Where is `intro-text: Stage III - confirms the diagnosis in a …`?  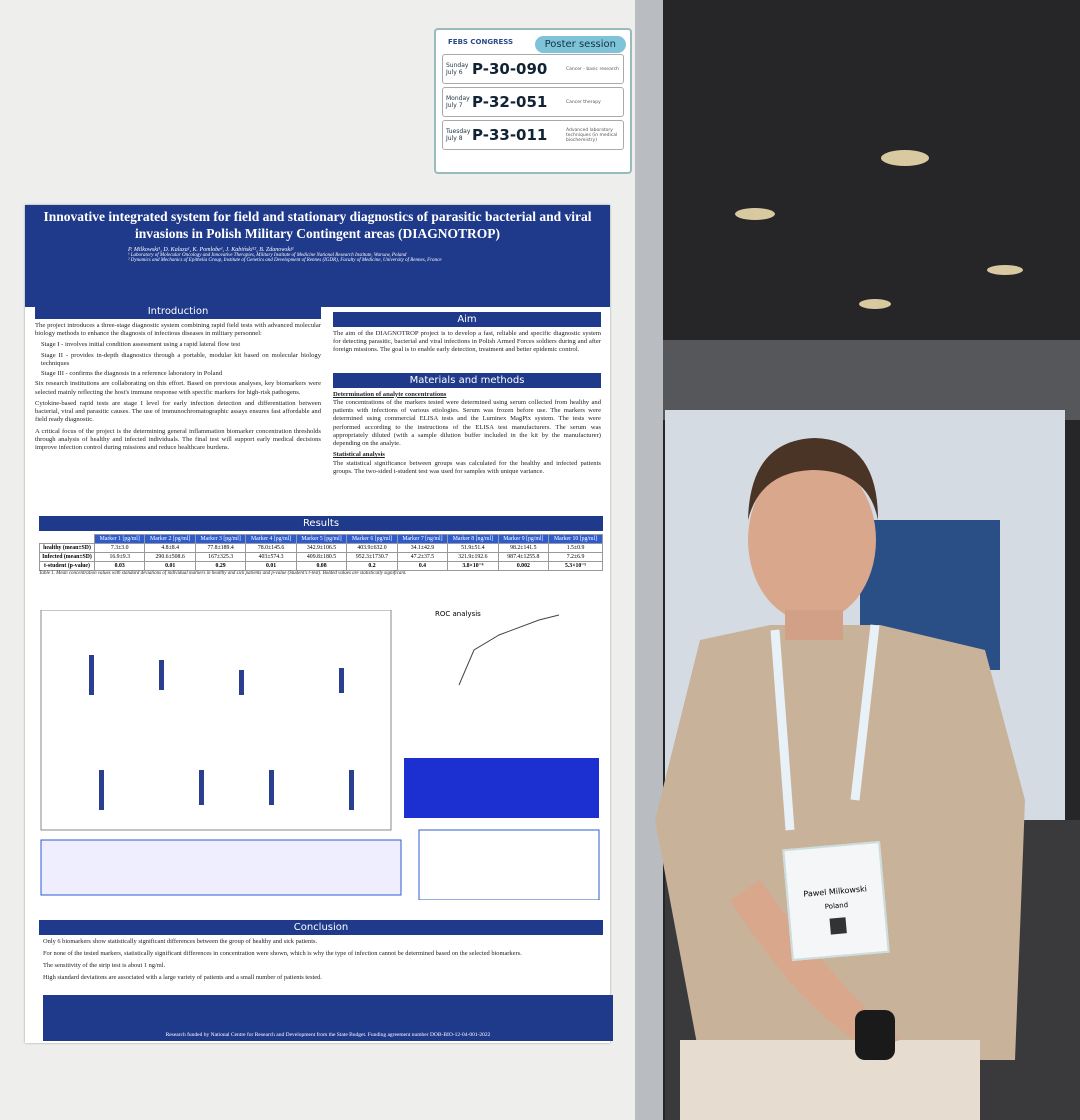 intro-text: Stage III - confirms the diagnosis in a … is located at coordinates (132, 374).